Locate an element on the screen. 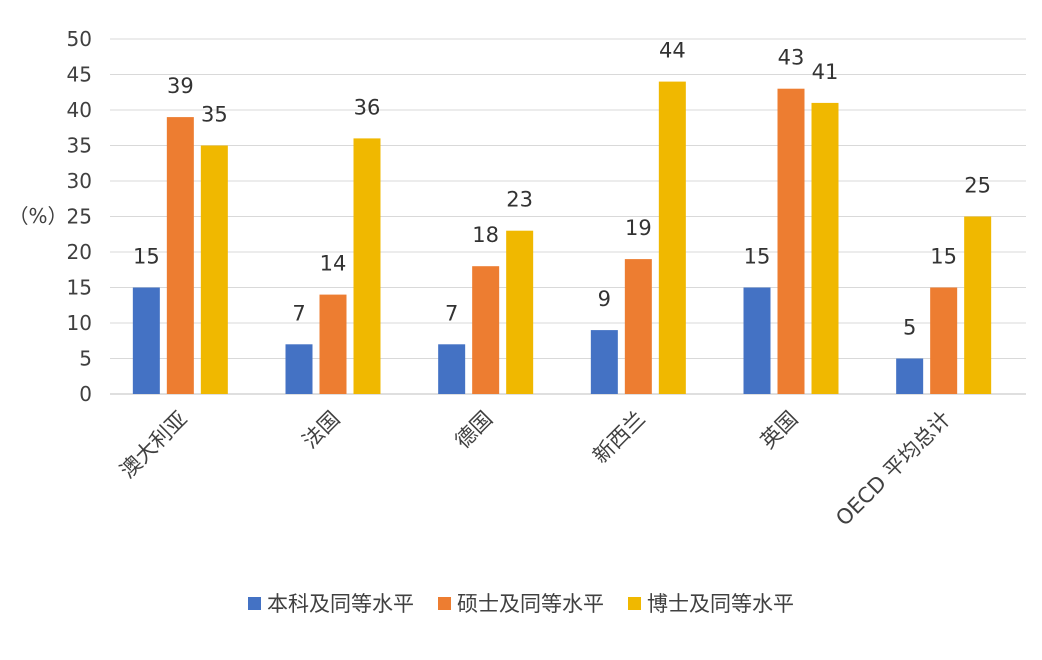  legend-label: 本科及同等水平 is located at coordinates (340, 604).